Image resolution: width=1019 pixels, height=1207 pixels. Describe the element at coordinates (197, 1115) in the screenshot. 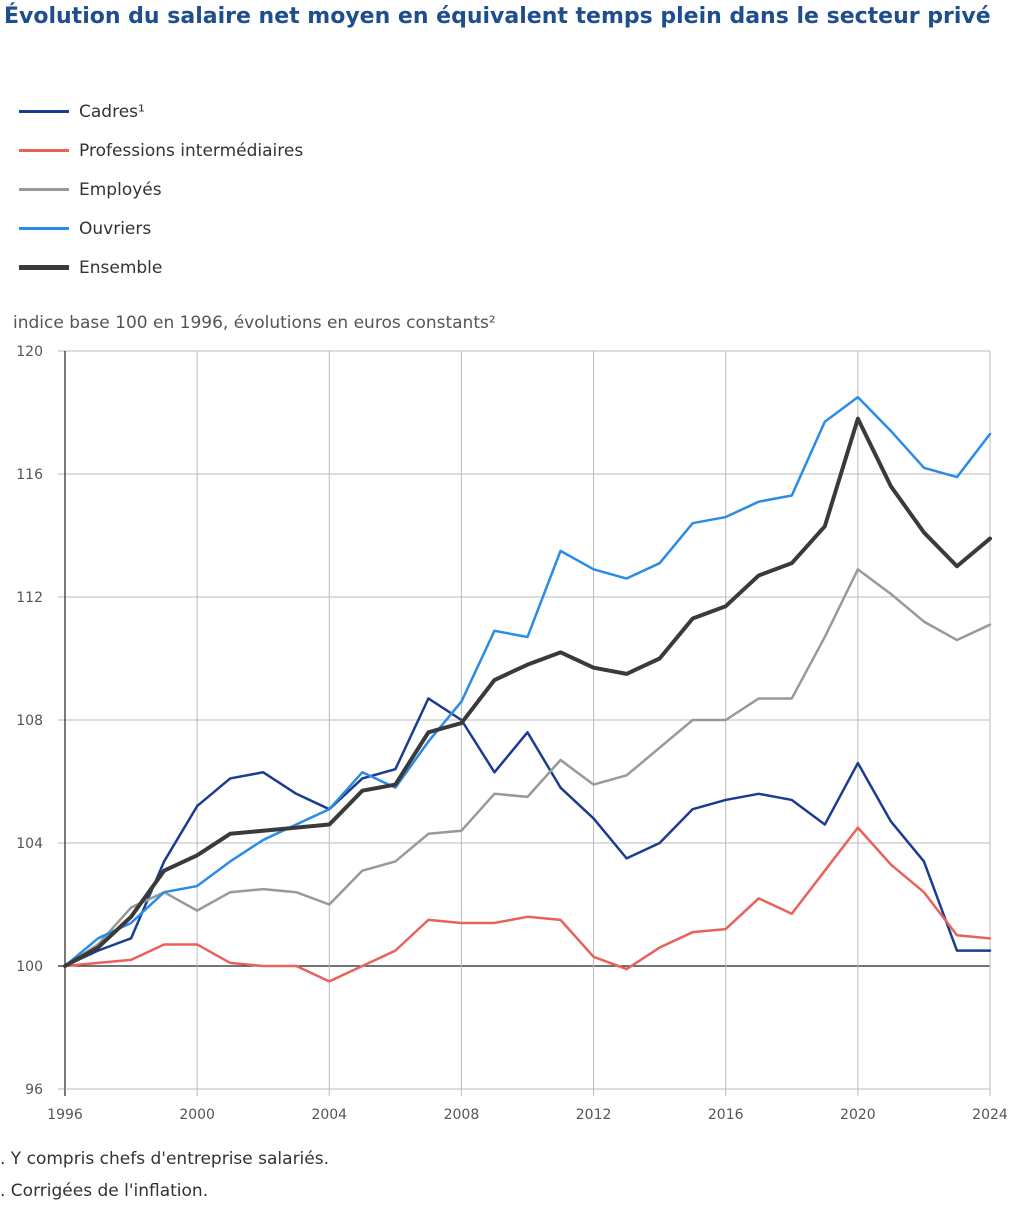

I see `x-tick-label-2000: 2000` at that location.